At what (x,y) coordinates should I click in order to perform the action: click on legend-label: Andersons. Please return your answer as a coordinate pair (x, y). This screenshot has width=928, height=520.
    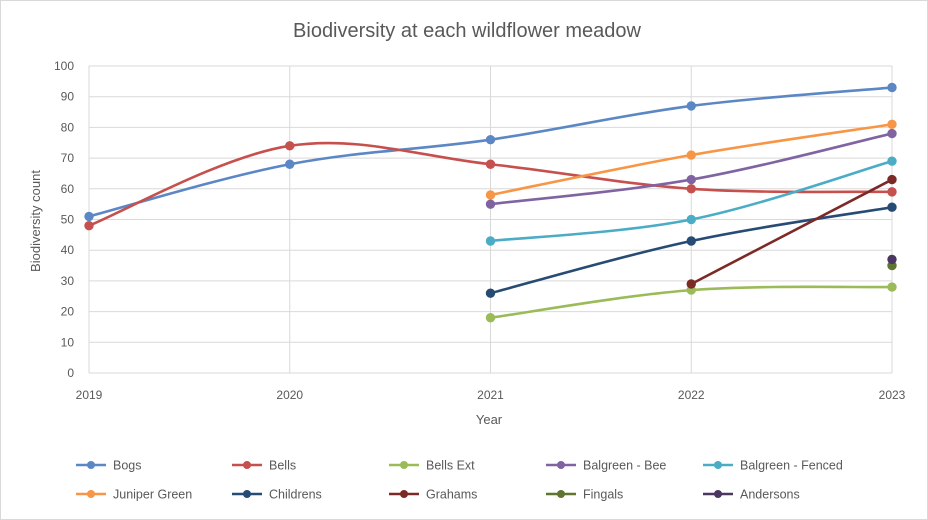
    Looking at the image, I should click on (770, 495).